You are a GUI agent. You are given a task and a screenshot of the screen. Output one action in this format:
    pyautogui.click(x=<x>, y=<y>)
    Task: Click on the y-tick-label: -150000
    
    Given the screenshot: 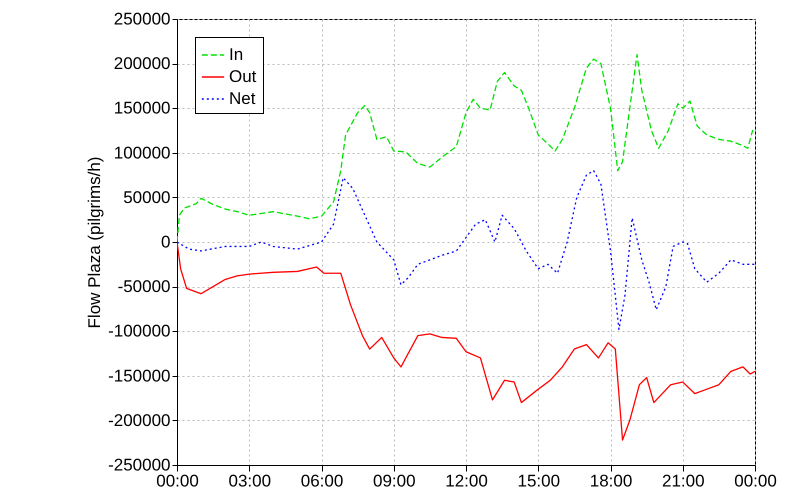 What is the action you would take?
    pyautogui.click(x=139, y=376)
    